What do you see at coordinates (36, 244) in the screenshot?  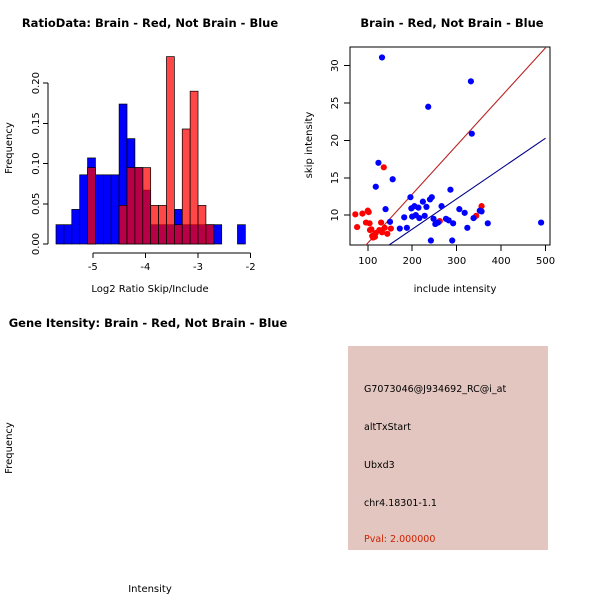 I see `y-axis-tick-label: 0.00` at bounding box center [36, 244].